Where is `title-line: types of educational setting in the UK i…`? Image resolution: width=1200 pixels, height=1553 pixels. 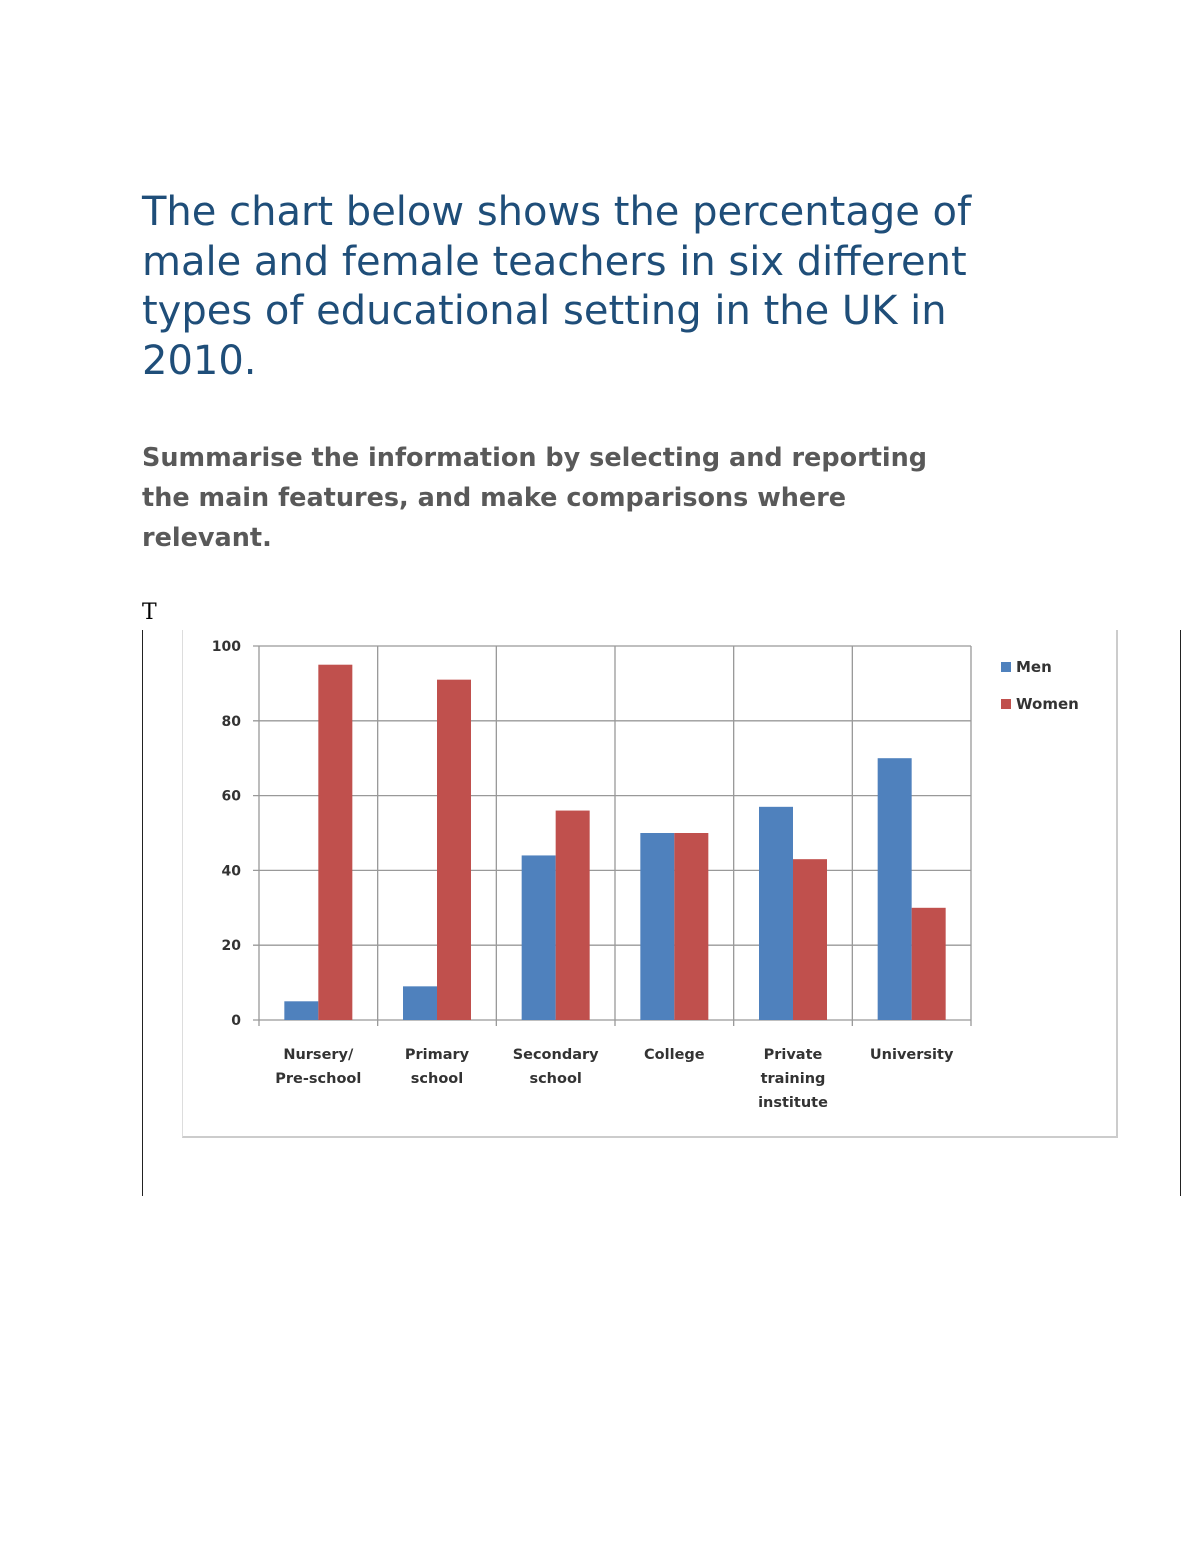
title-line: types of educational setting in the UK i… is located at coordinates (544, 311).